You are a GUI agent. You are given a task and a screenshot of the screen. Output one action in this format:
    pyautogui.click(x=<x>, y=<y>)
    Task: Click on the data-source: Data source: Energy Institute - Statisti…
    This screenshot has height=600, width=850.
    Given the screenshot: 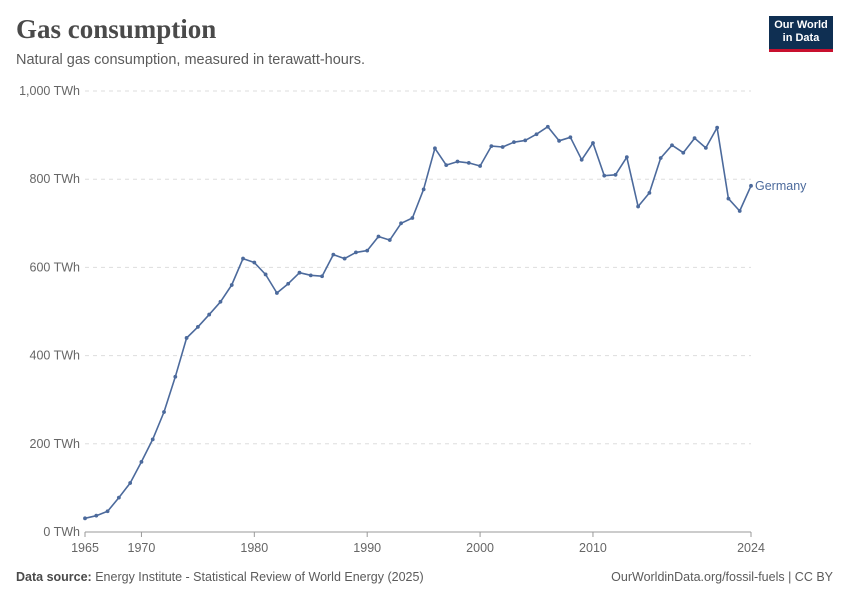 What is the action you would take?
    pyautogui.click(x=220, y=577)
    